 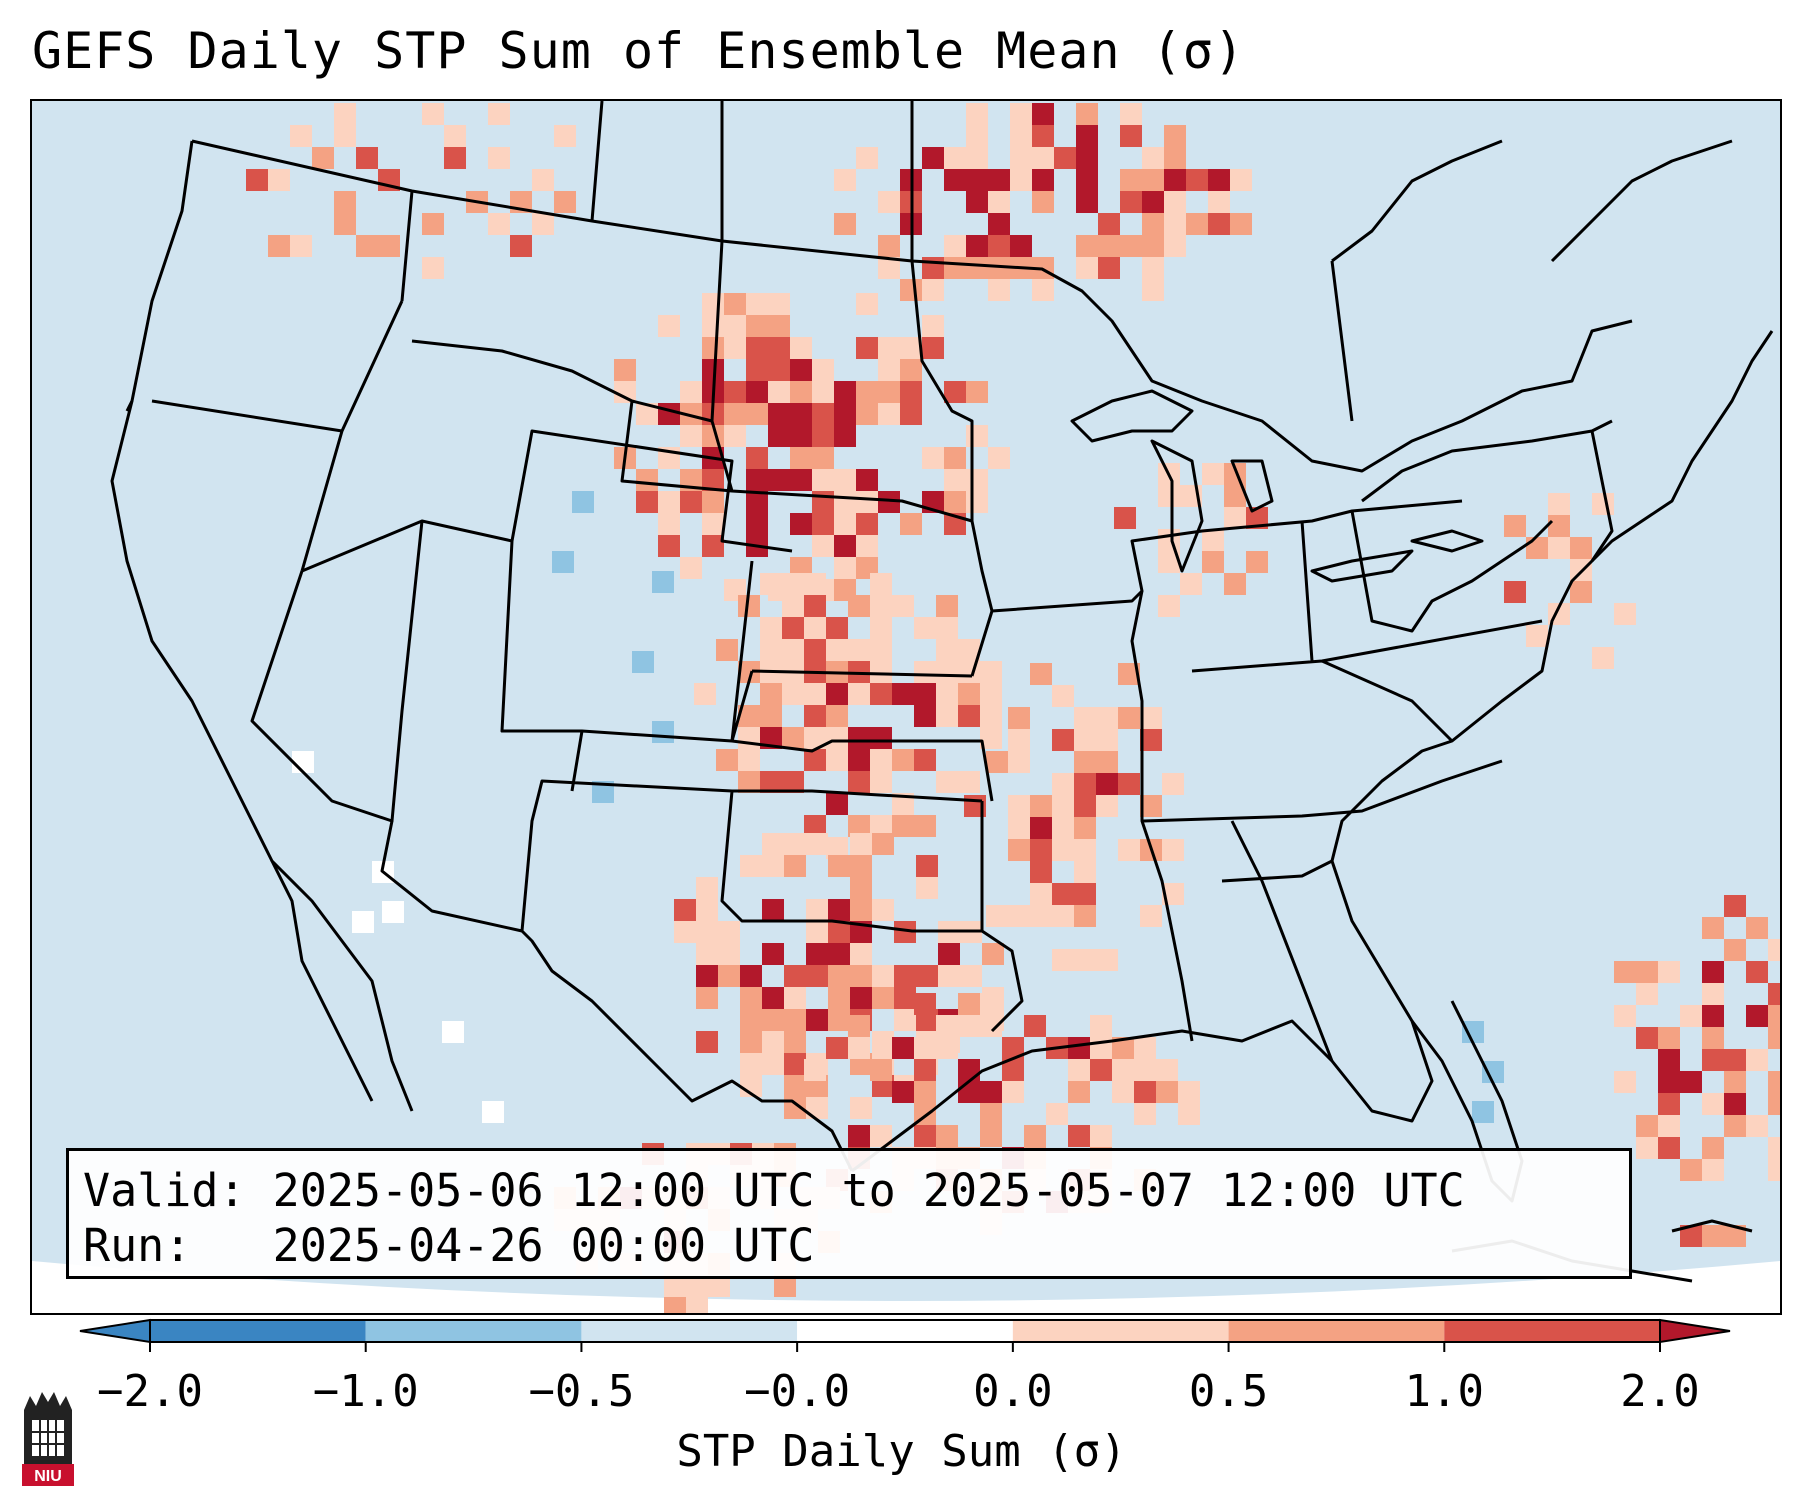 What do you see at coordinates (1372, 740) in the screenshot?
I see `state-lines-east` at bounding box center [1372, 740].